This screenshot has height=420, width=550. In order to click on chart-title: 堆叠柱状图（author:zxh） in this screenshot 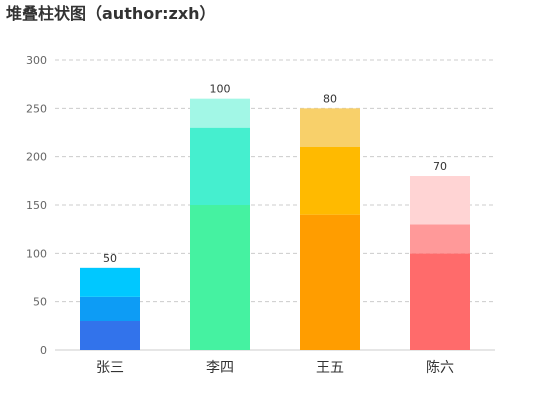, I will do `click(111, 13)`.